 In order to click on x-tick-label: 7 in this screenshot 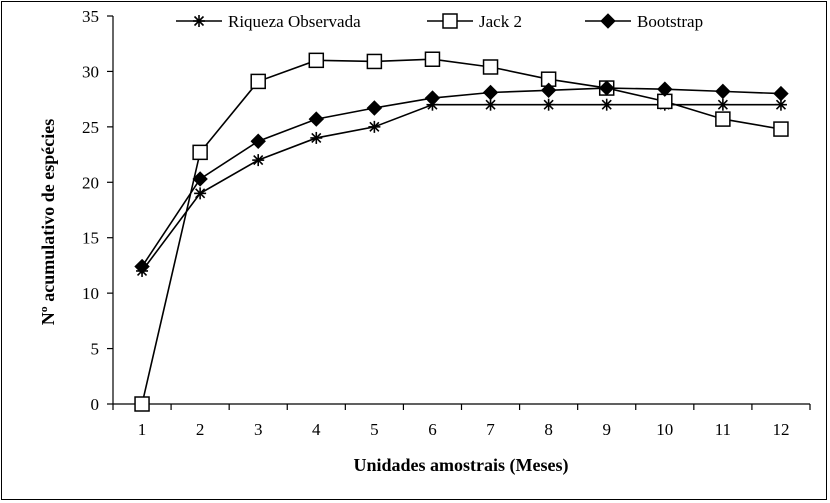, I will do `click(490, 429)`.